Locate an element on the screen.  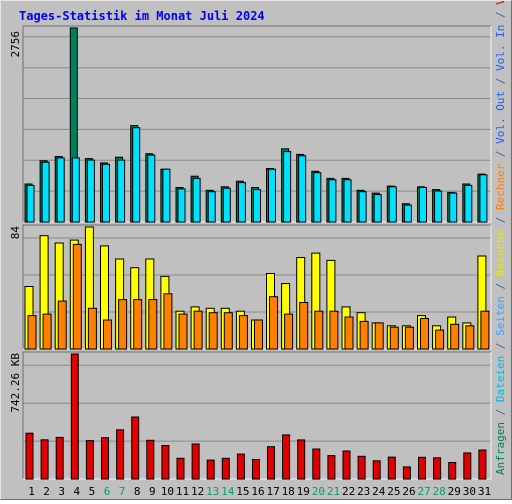
legend-part-3: / is located at coordinates (500, 346).